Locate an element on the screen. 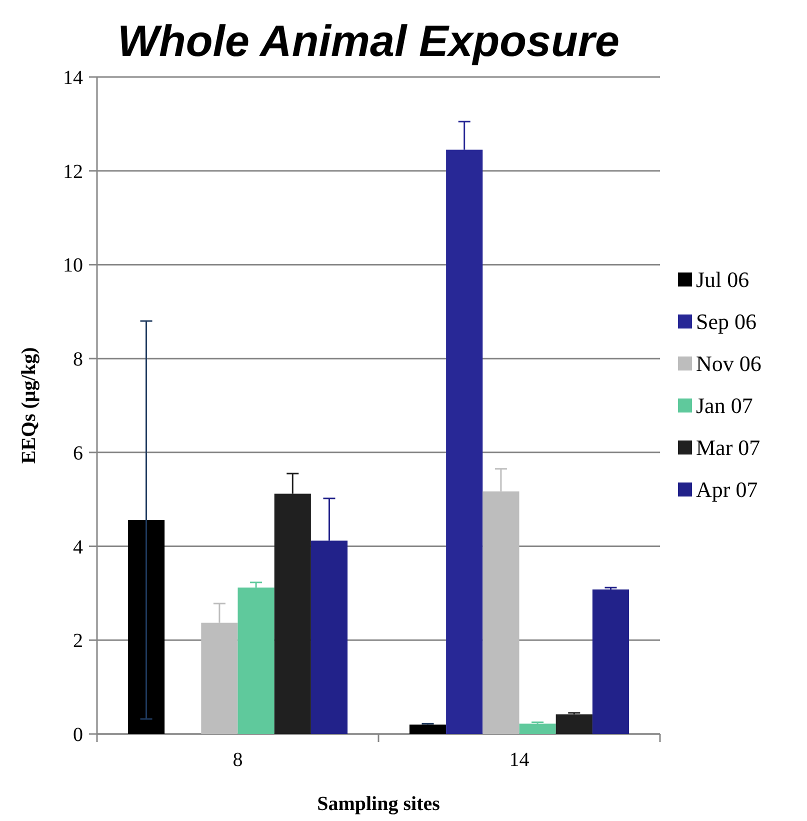 The image size is (807, 821). y-tick-label: 14 is located at coordinates (73, 78).